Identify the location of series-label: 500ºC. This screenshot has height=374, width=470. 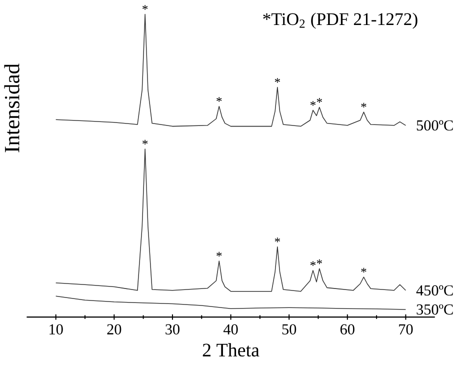
(434, 125).